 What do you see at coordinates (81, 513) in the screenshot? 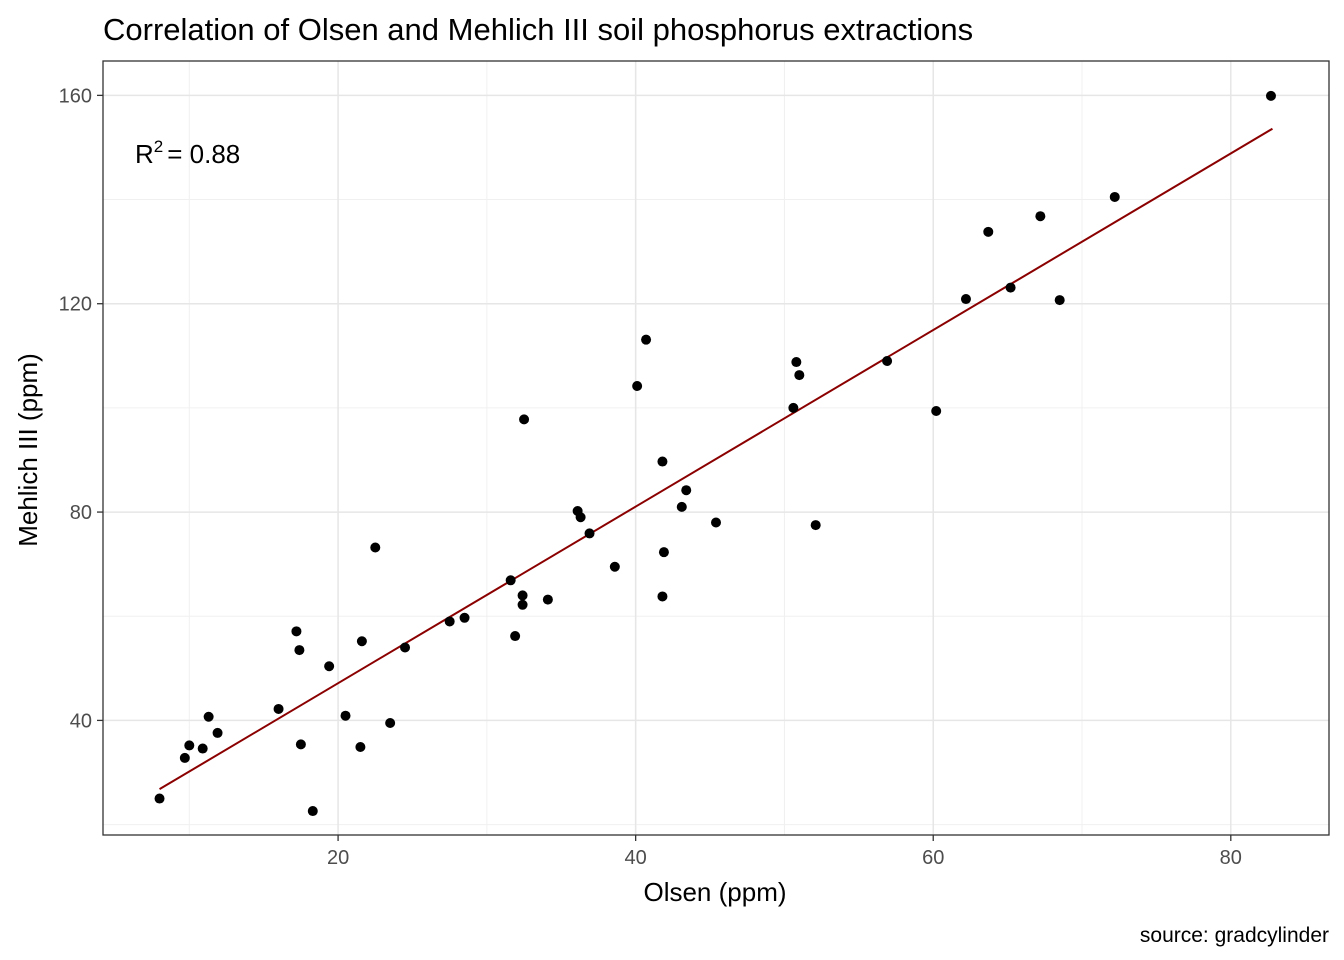
I see `y-tick-label: 80` at bounding box center [81, 513].